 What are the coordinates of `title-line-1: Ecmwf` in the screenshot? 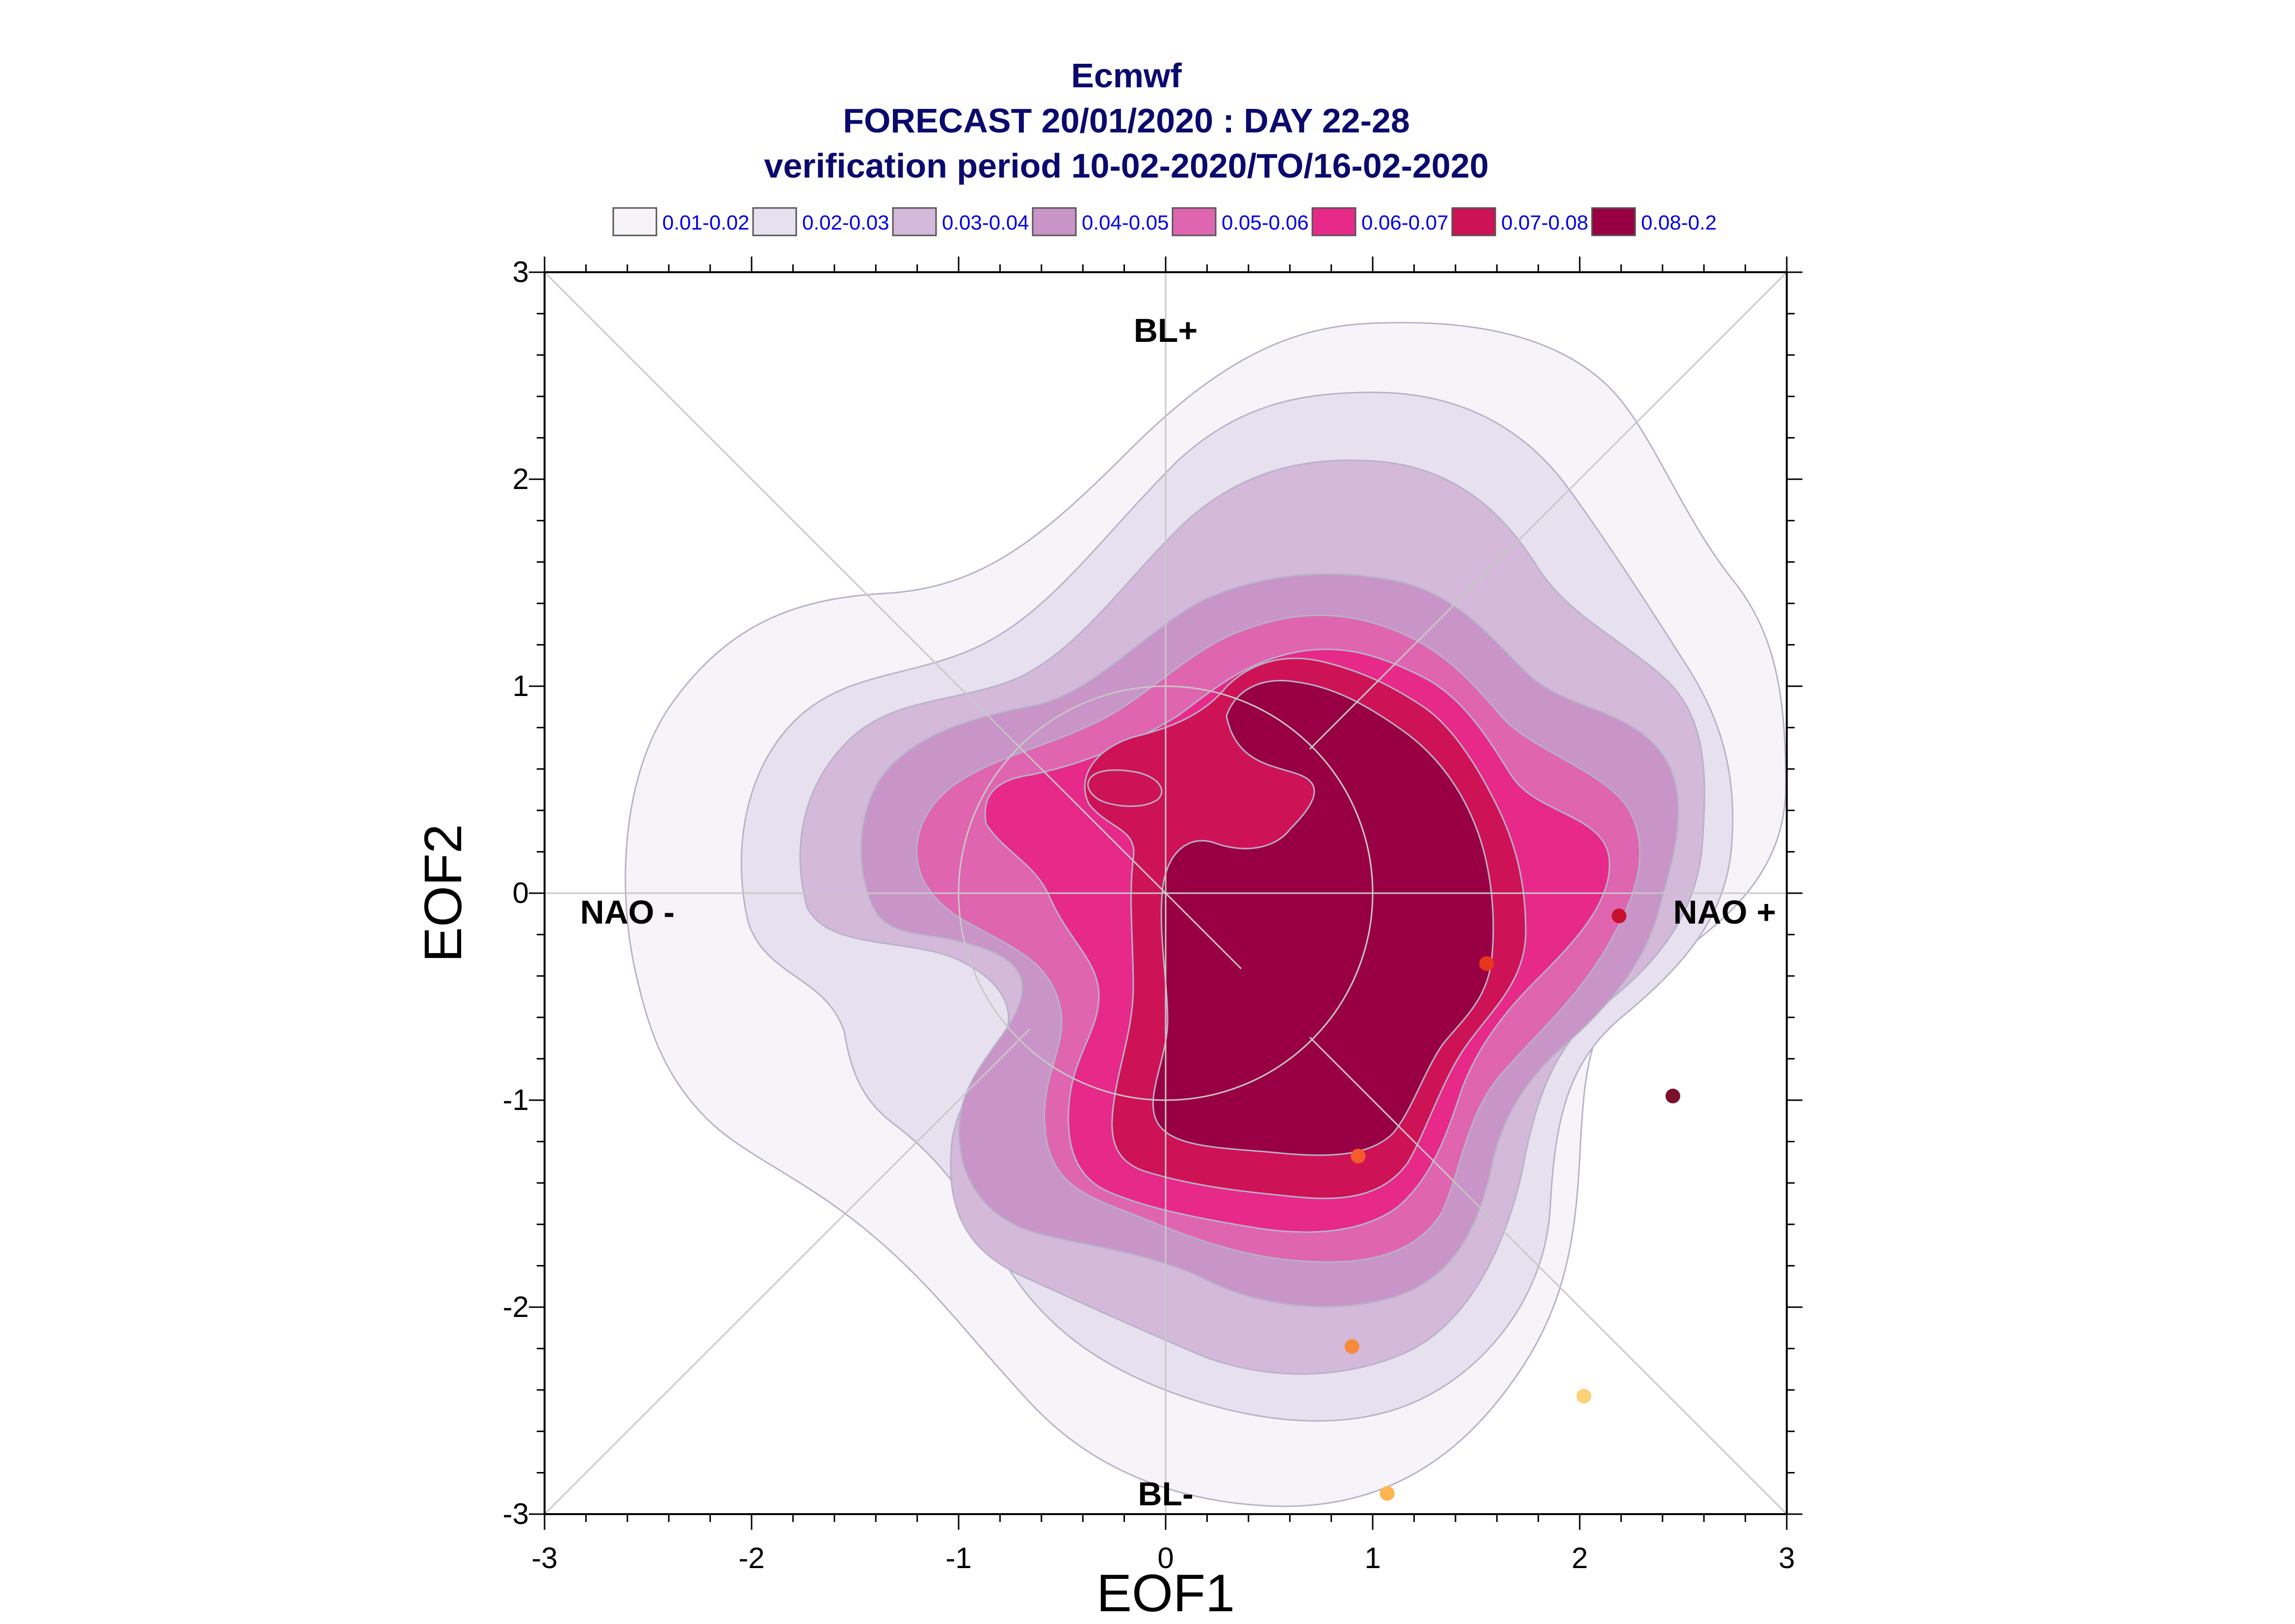 It's located at (1126, 75).